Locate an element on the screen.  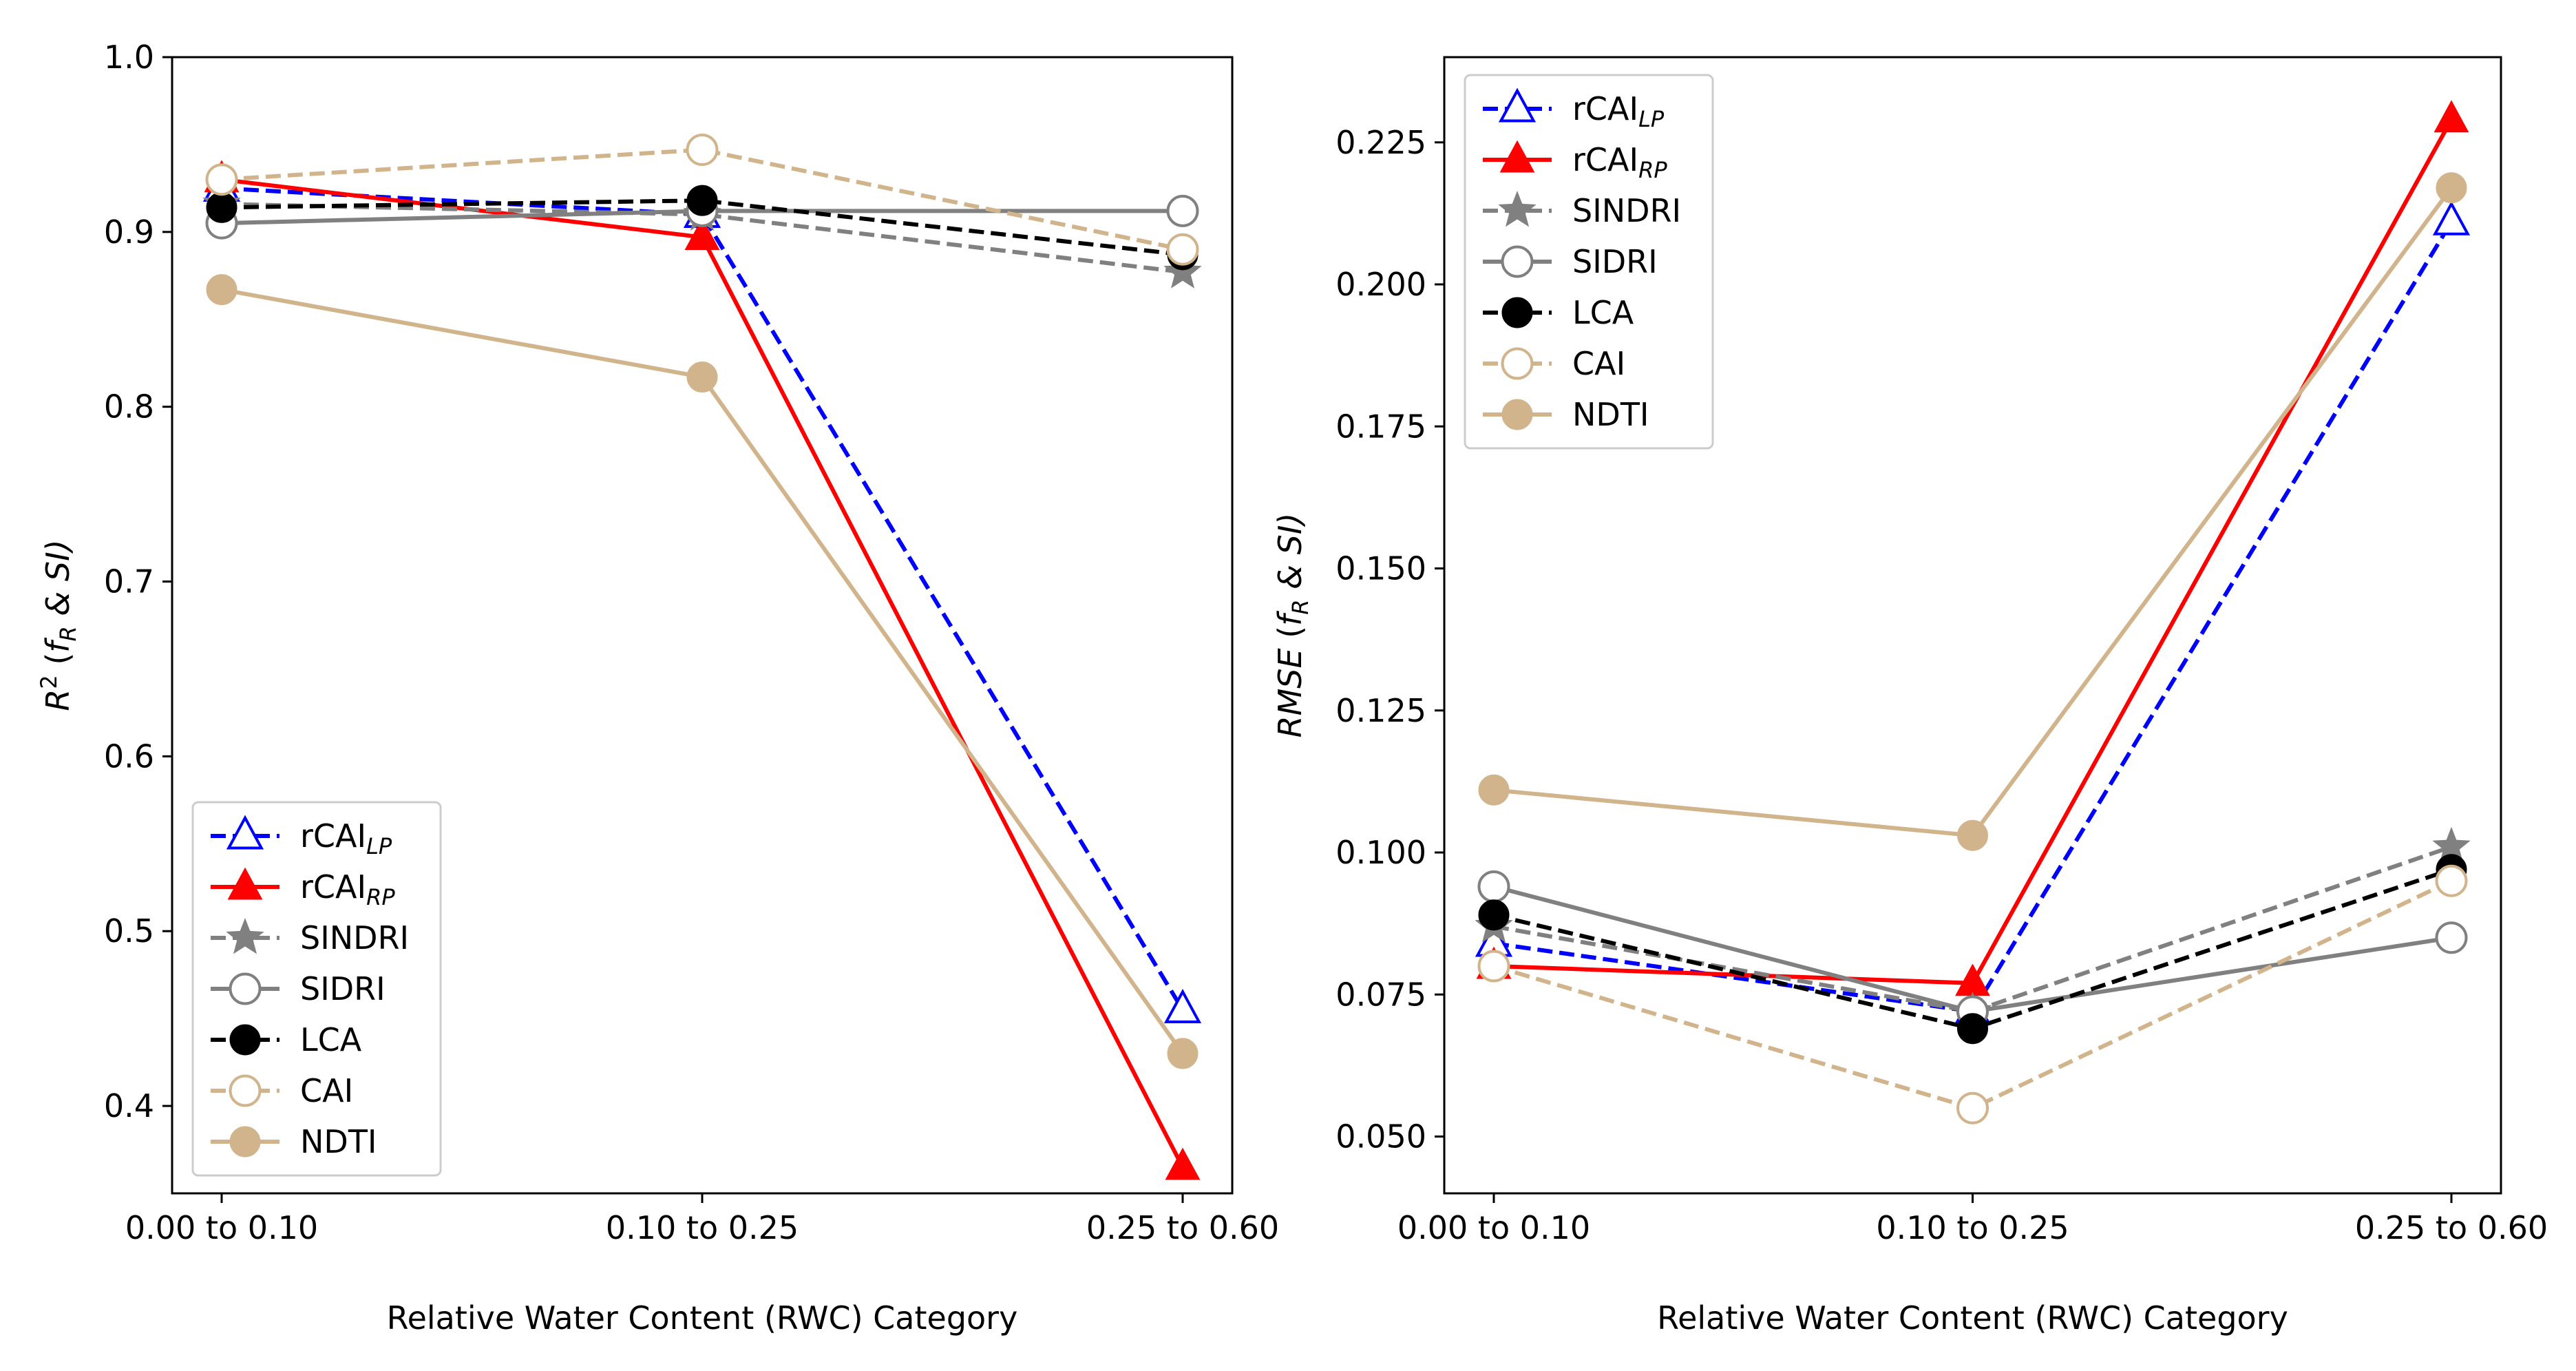
y-tick-label: 0.9 is located at coordinates (129, 232).